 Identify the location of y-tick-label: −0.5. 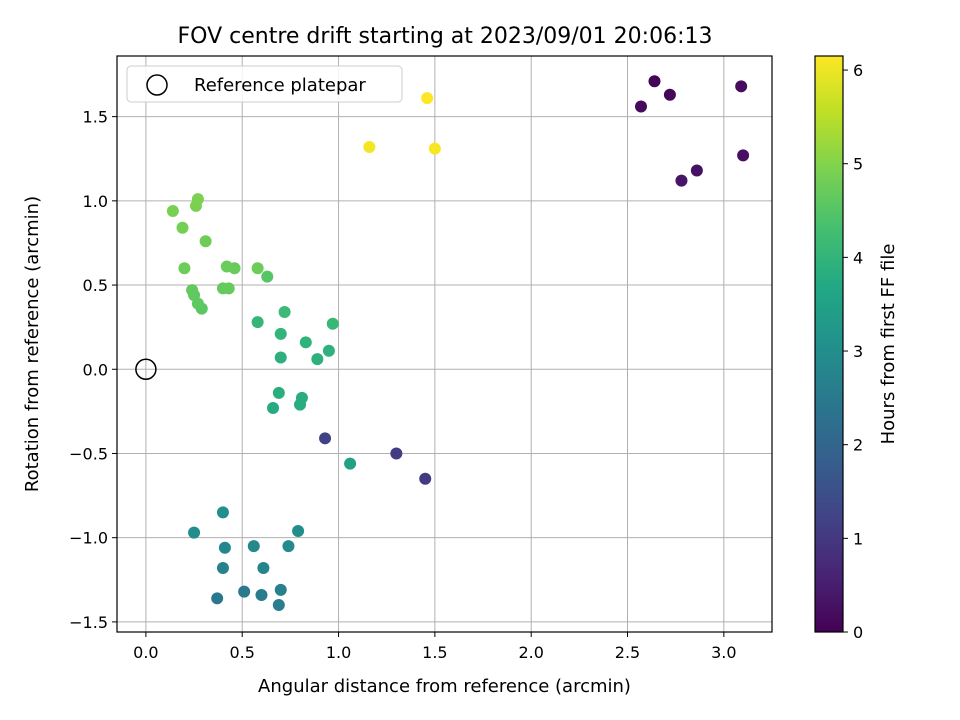
(88, 453).